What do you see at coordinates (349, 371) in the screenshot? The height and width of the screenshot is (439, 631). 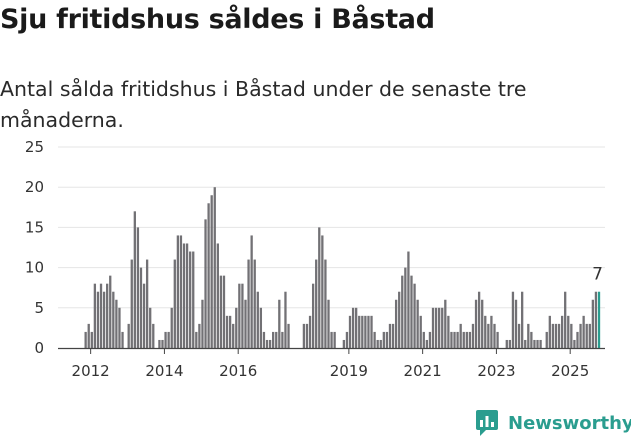 I see `x-tick-label: 2019` at bounding box center [349, 371].